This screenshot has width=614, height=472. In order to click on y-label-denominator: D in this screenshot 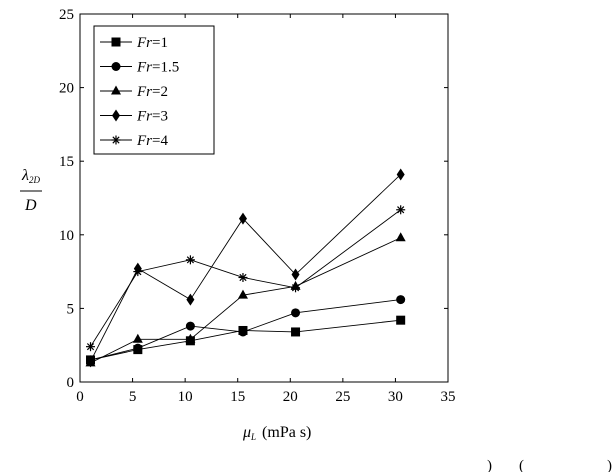, I will do `click(30, 205)`.